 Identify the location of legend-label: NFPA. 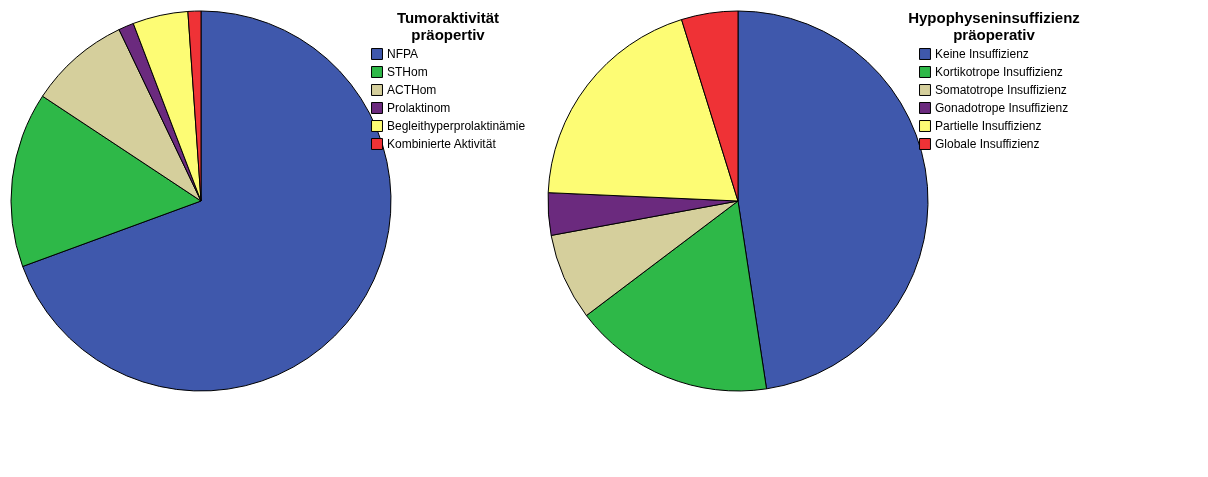
(403, 54).